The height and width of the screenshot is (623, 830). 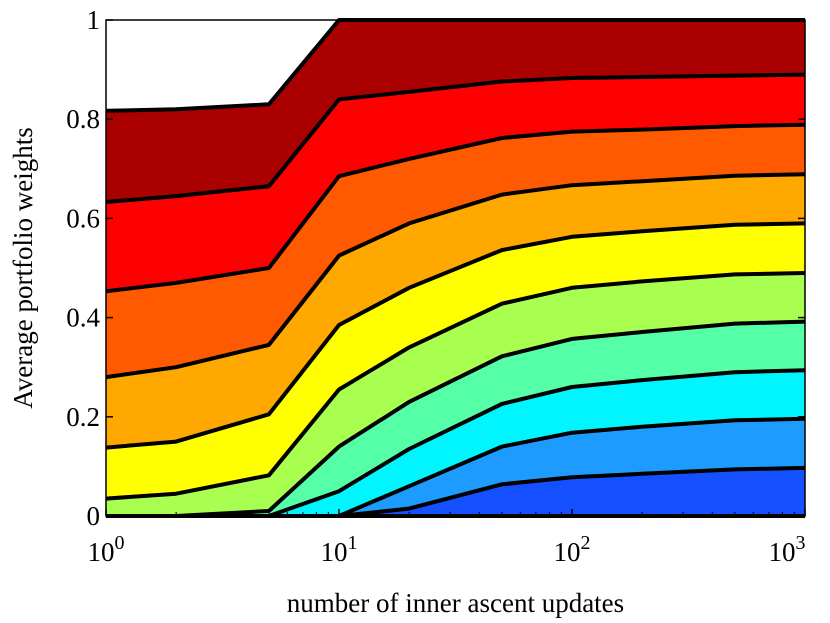 I want to click on y-tick-label: 0.2, so click(x=83, y=417).